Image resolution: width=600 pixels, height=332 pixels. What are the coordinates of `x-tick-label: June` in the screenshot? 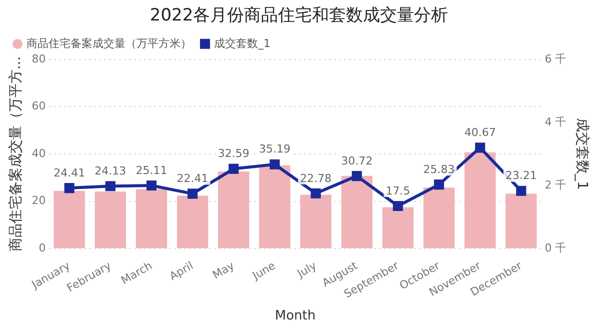 It's located at (264, 270).